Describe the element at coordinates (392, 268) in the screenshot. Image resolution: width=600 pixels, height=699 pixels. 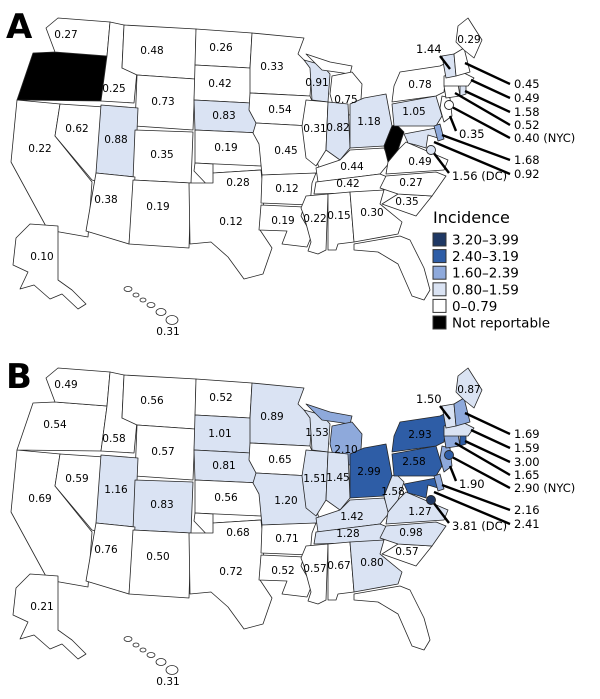
I see `state-FL` at that location.